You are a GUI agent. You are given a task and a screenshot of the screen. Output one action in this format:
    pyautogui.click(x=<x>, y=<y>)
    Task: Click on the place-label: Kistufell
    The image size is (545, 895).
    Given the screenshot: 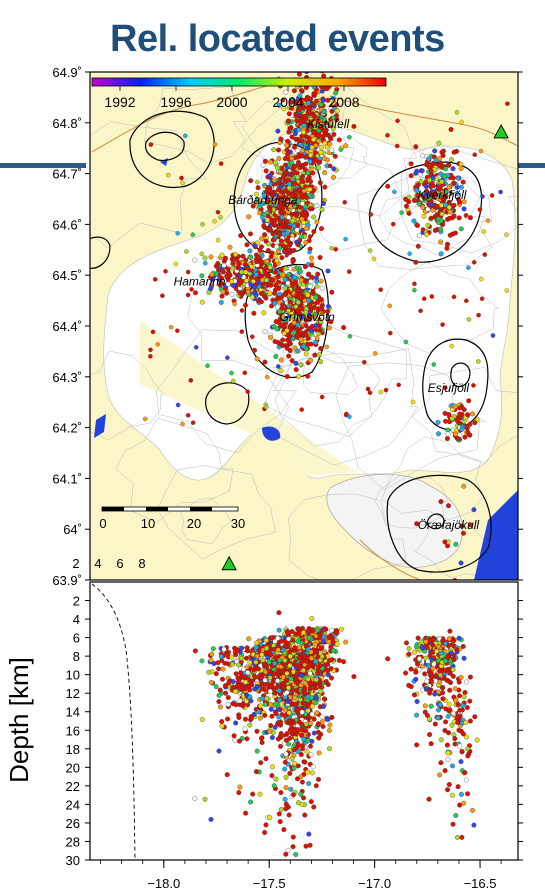 What is the action you would take?
    pyautogui.click(x=328, y=124)
    